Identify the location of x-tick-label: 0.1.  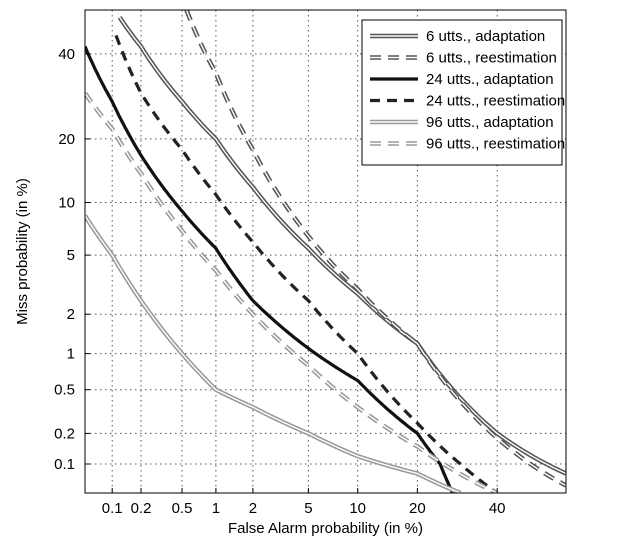
(112, 508).